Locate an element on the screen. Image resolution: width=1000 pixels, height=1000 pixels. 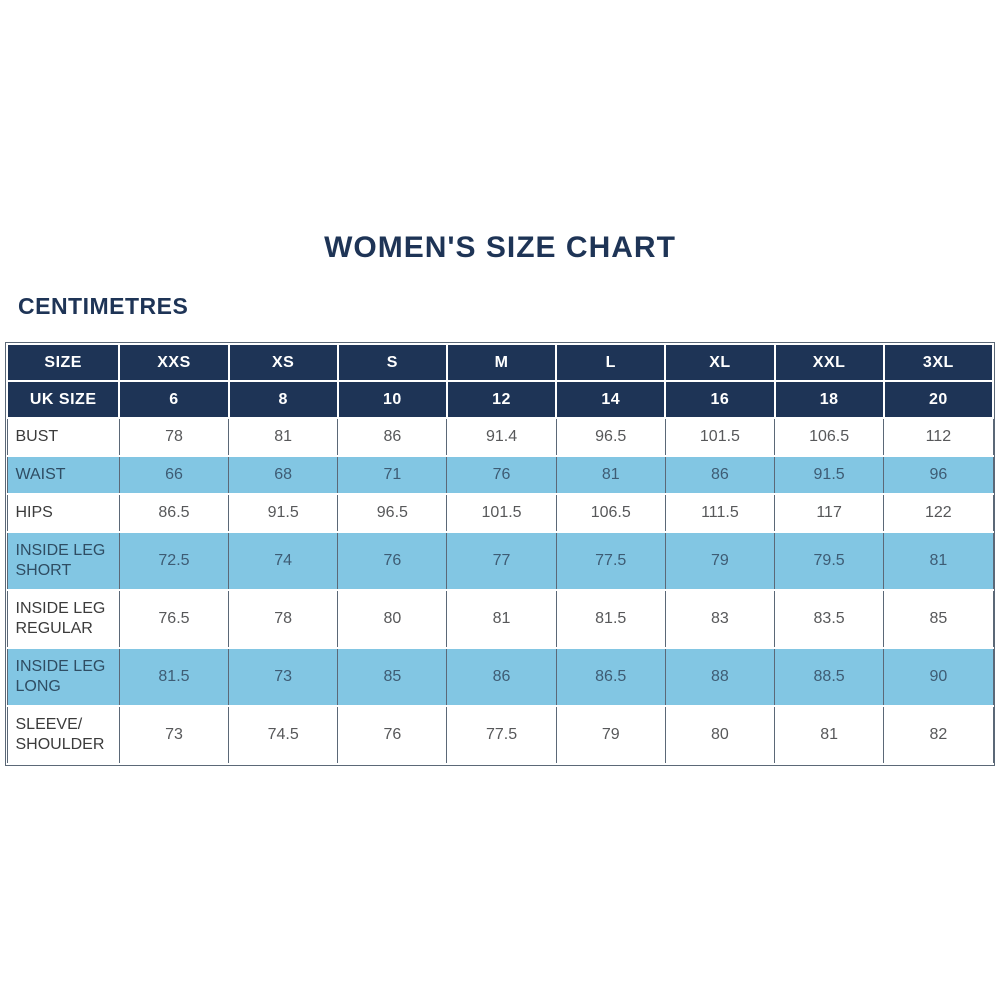
uk-size-cell: 6 is located at coordinates (174, 399).